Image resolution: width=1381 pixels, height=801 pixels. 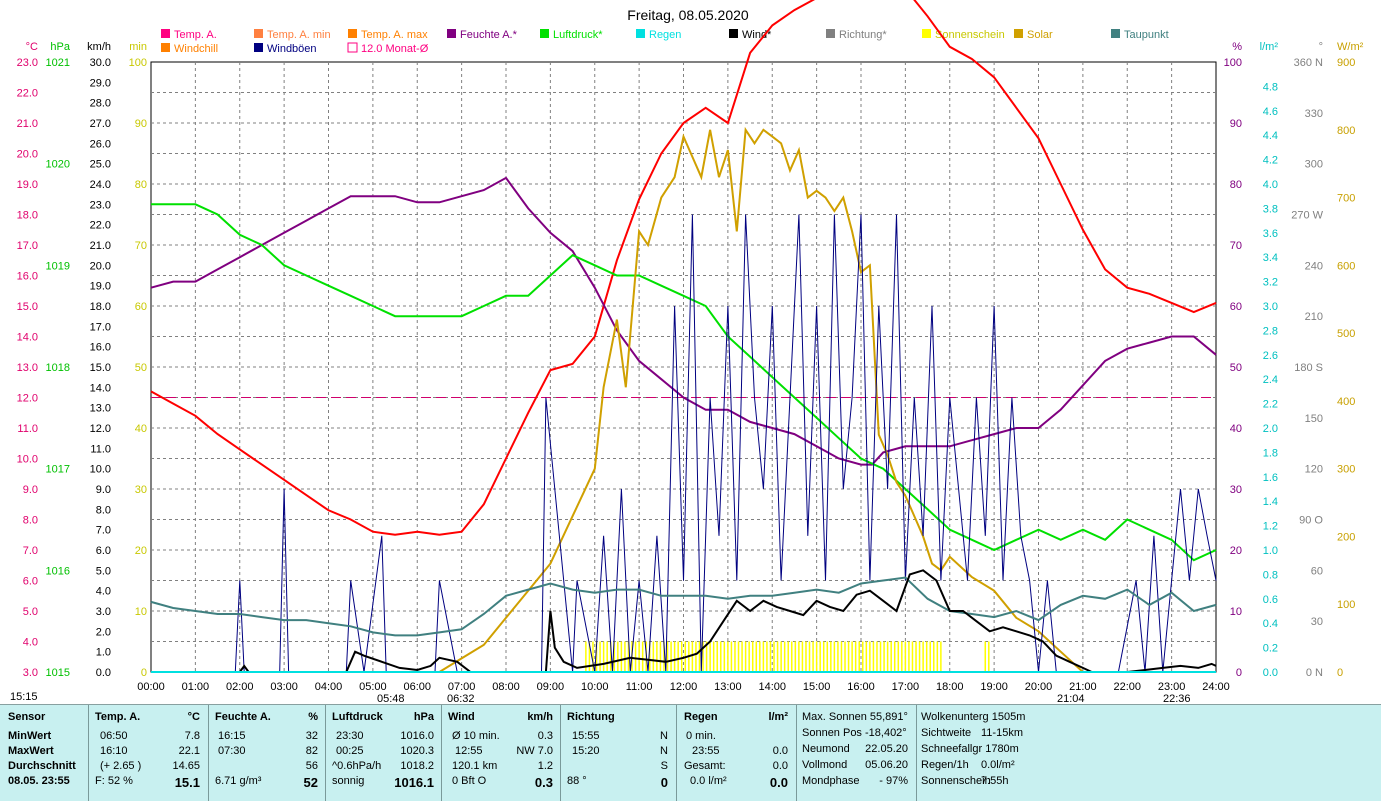 I want to click on rain-time: 23:55, so click(x=706, y=751).